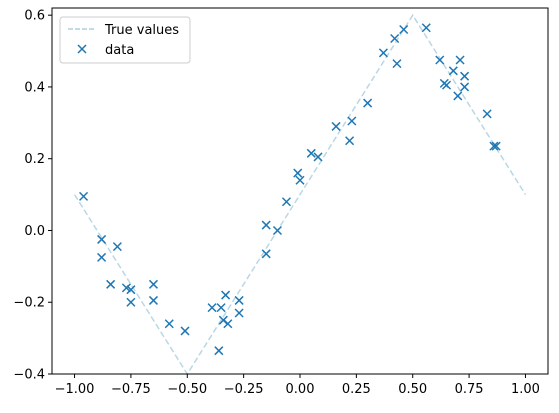 This screenshot has width=559, height=413. What do you see at coordinates (525, 389) in the screenshot?
I see `x-tick-label: 1.00` at bounding box center [525, 389].